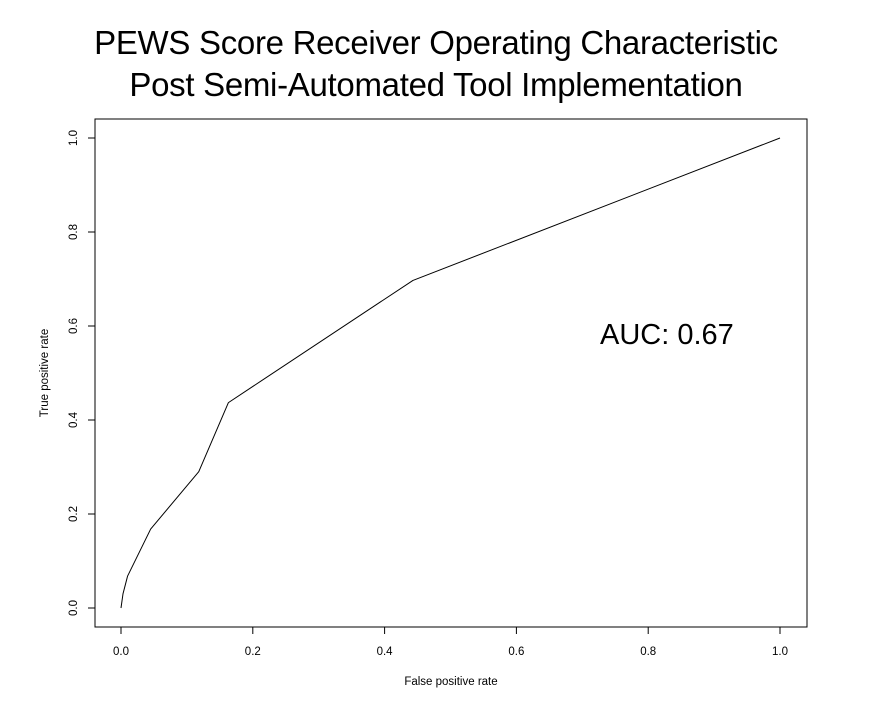 The height and width of the screenshot is (702, 890). I want to click on x-tick-label: 0.4, so click(385, 652).